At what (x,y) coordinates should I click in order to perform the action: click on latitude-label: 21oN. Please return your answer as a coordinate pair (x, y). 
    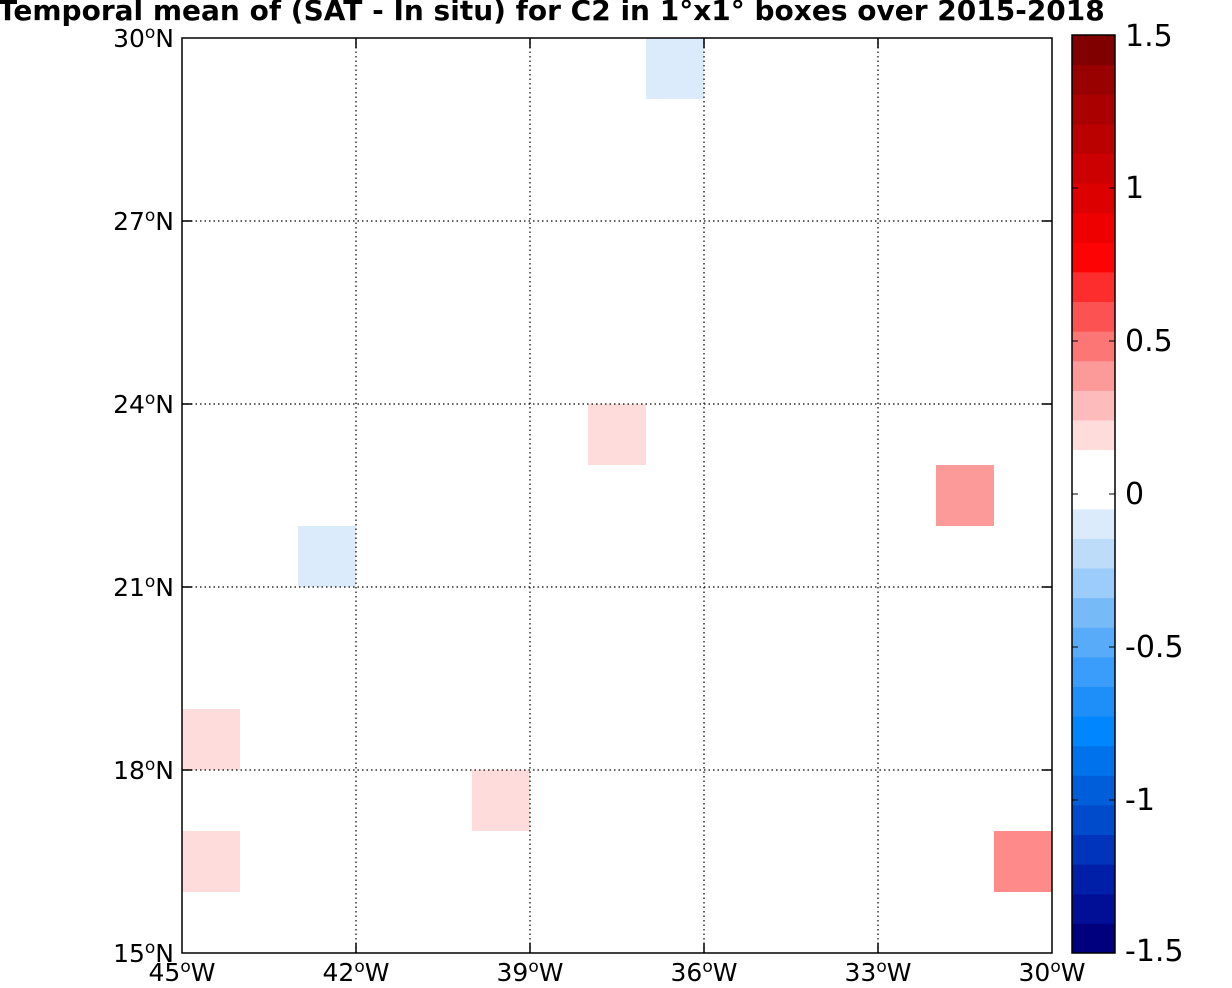
    Looking at the image, I should click on (143, 587).